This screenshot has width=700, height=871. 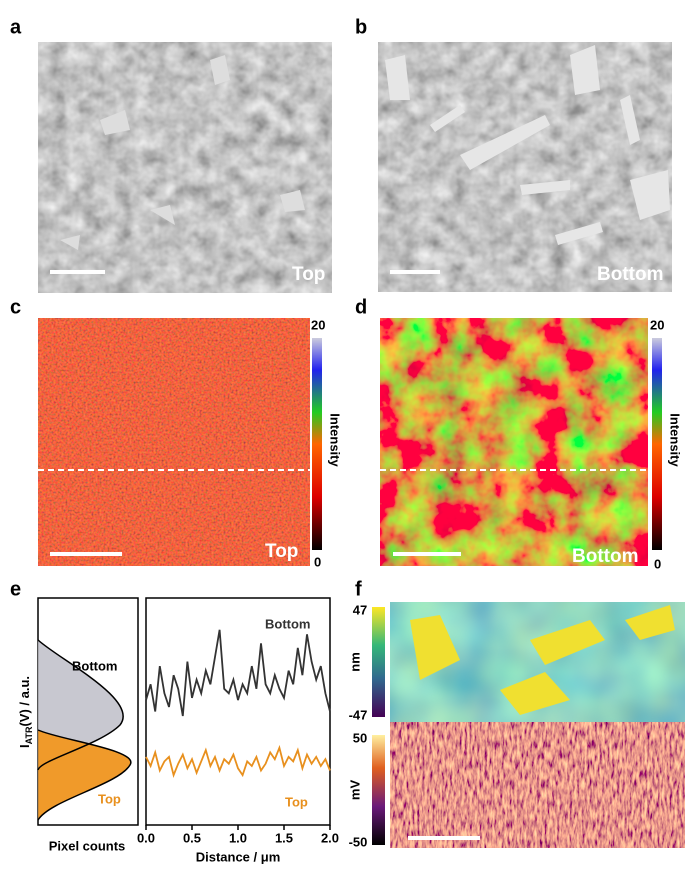 What do you see at coordinates (361, 27) in the screenshot?
I see `panel-label: b` at bounding box center [361, 27].